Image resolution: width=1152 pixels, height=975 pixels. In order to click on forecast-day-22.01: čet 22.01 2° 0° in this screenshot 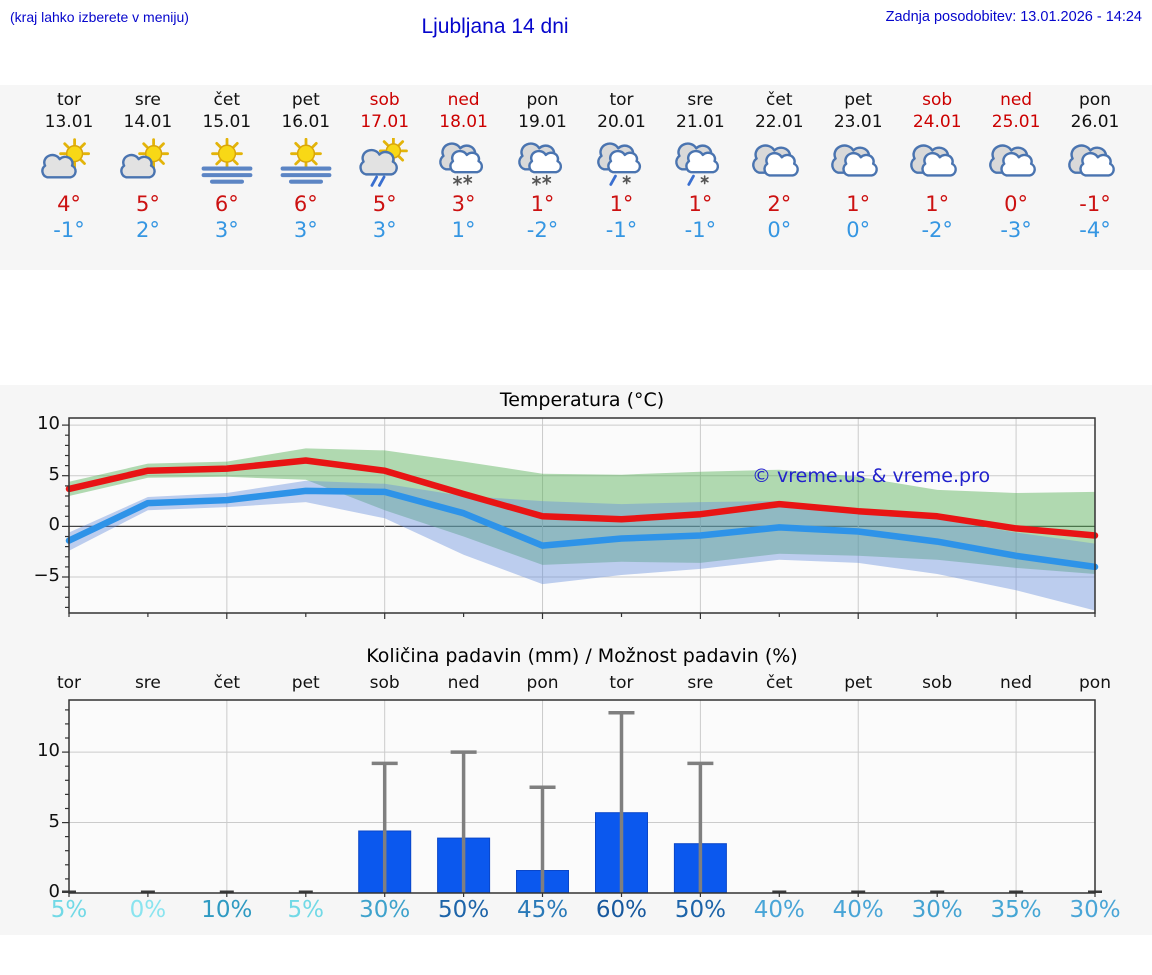, I will do `click(779, 166)`.